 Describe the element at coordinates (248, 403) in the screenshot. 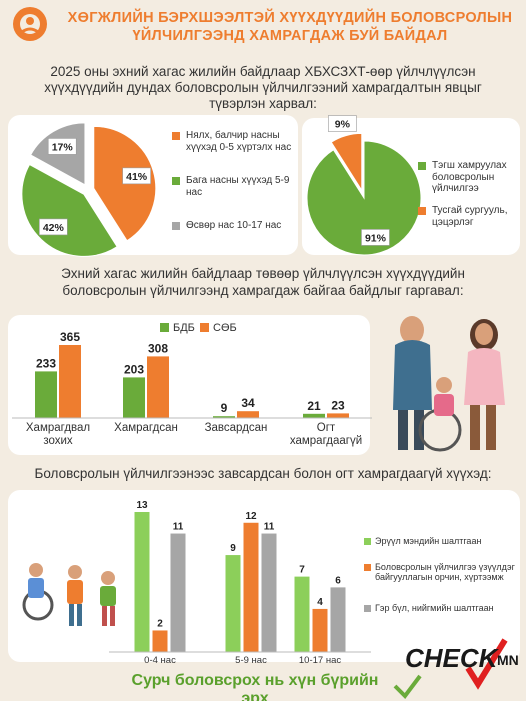

I see `data-label: 34` at that location.